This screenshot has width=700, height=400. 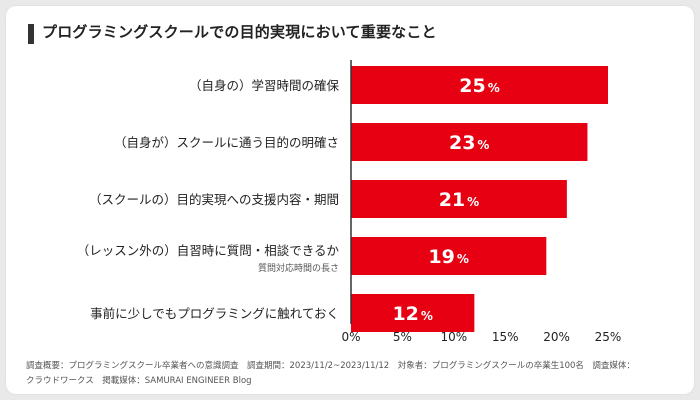 I want to click on value-label-1: 25%, so click(x=479, y=86).